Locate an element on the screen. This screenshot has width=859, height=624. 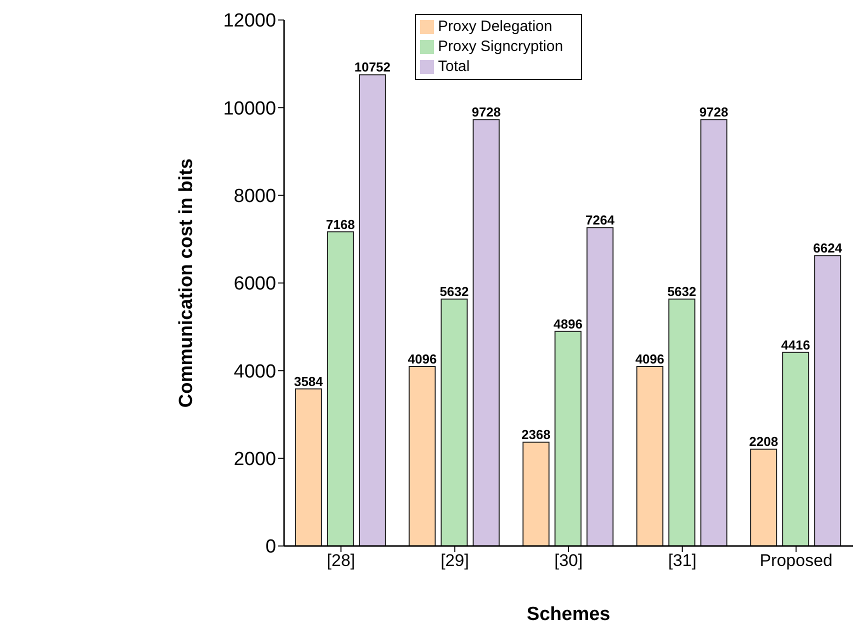
data-label: 7168 is located at coordinates (340, 224).